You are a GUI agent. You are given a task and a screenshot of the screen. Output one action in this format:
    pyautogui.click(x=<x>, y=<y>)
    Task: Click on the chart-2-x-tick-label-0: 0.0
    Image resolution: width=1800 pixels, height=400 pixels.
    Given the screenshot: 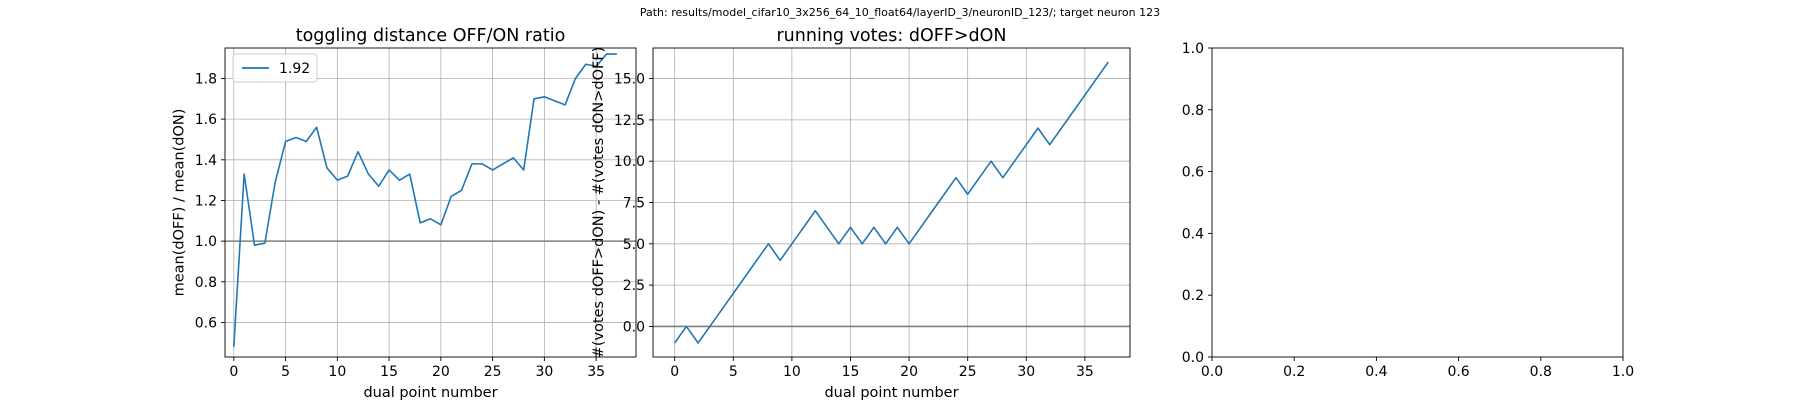 What is the action you would take?
    pyautogui.click(x=1212, y=372)
    